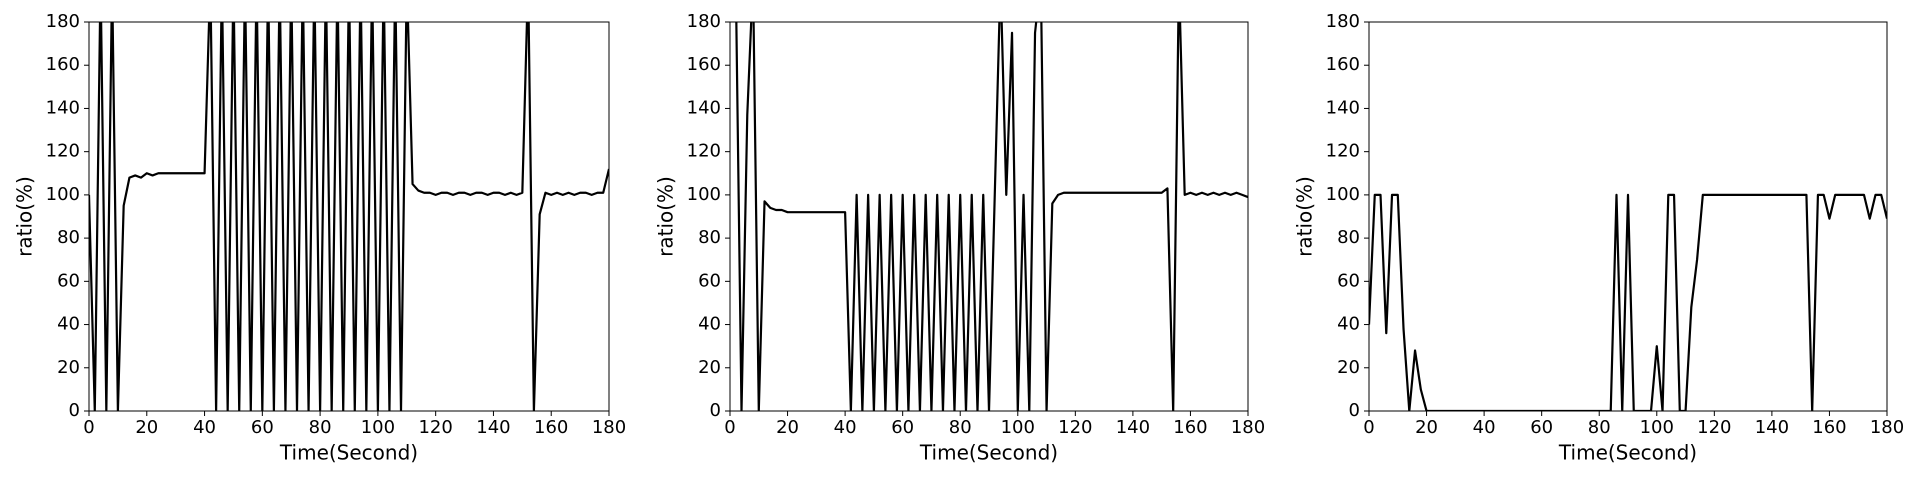 This screenshot has width=1920, height=484. I want to click on data-line, so click(1628, 302).